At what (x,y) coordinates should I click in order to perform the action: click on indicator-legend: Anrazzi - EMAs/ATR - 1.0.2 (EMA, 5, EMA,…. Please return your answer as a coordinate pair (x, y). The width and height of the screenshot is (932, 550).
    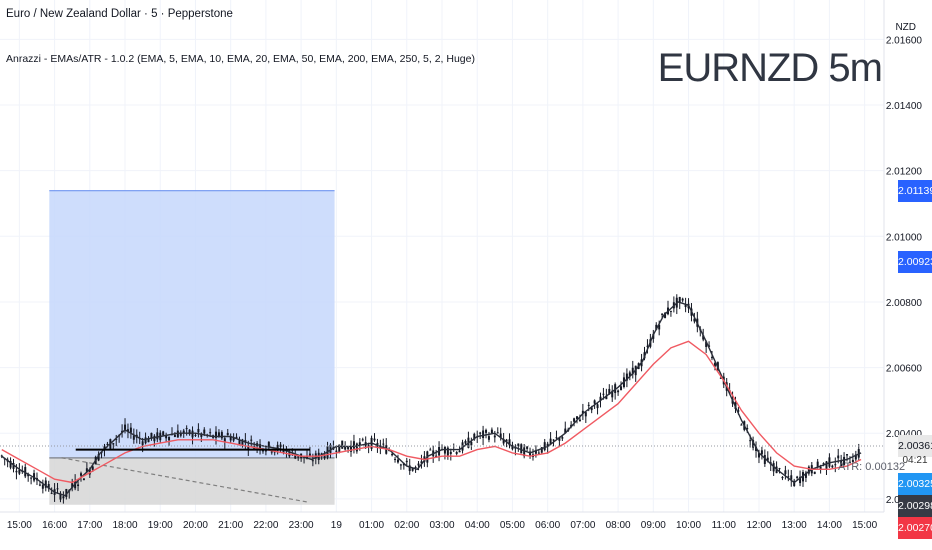
    Looking at the image, I should click on (240, 59).